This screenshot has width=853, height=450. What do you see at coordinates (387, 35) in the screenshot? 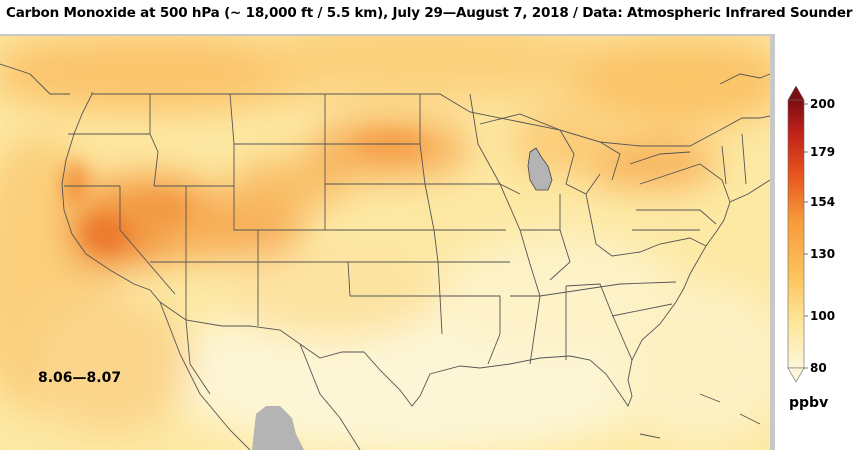
I see `map-frame-top` at bounding box center [387, 35].